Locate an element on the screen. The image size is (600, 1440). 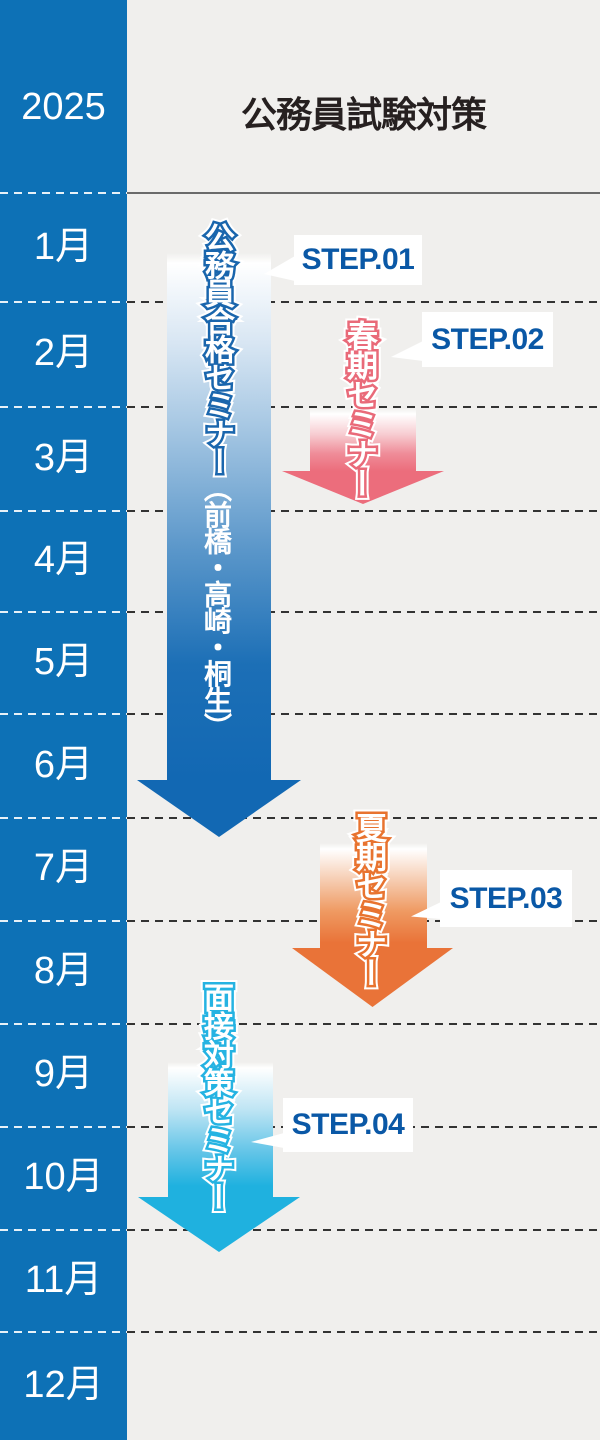
badge-pointer-icon is located at coordinates (407, 351).